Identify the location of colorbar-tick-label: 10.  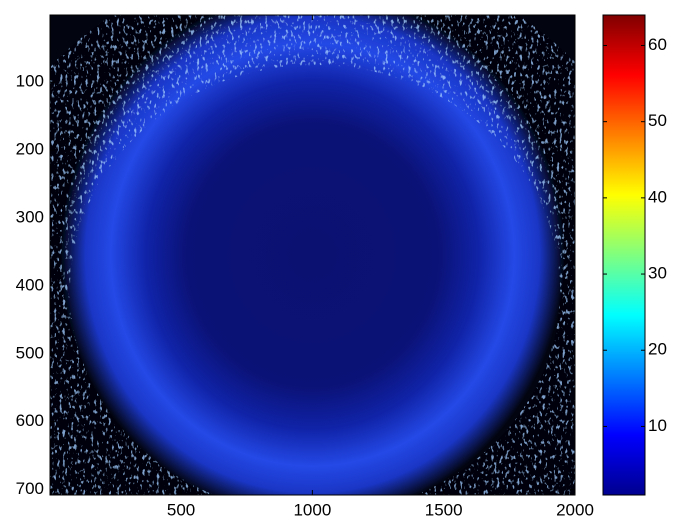
(657, 425).